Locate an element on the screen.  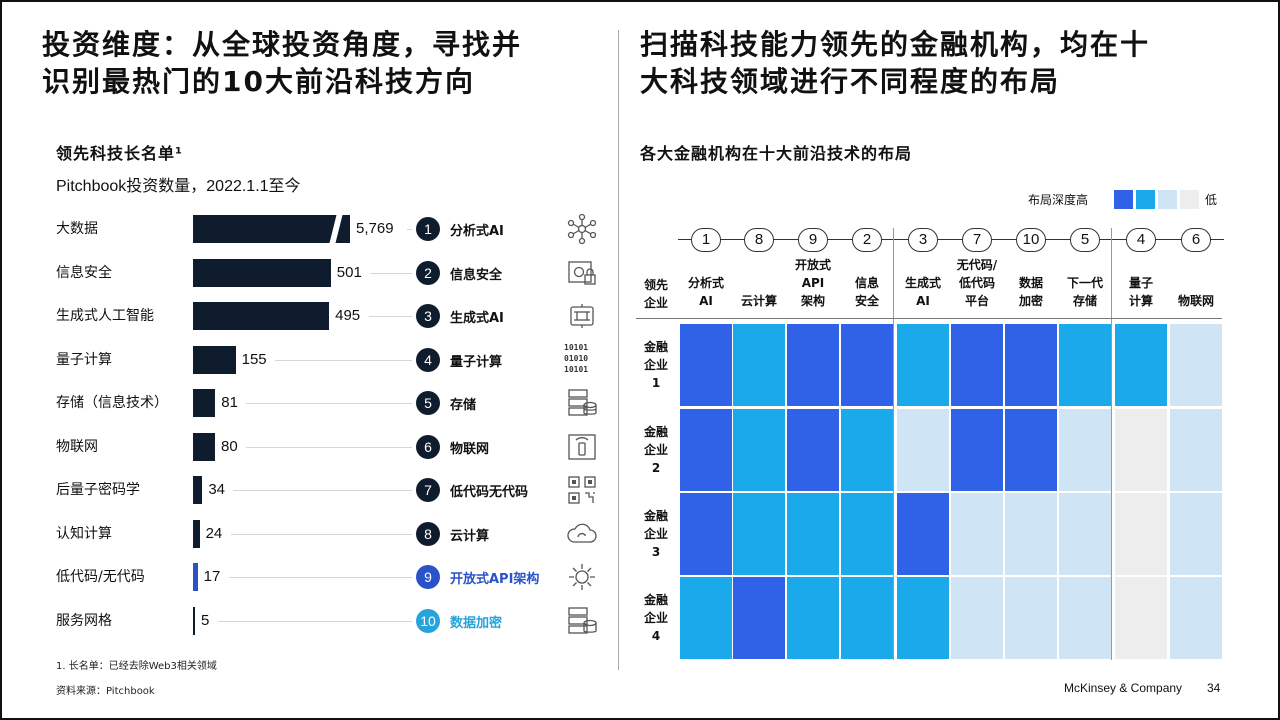
column-divider is located at coordinates (618, 350).